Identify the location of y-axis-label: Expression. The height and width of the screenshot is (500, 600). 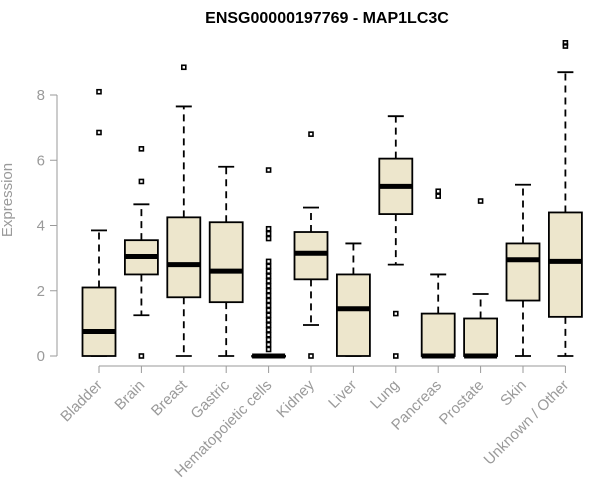
(8, 200).